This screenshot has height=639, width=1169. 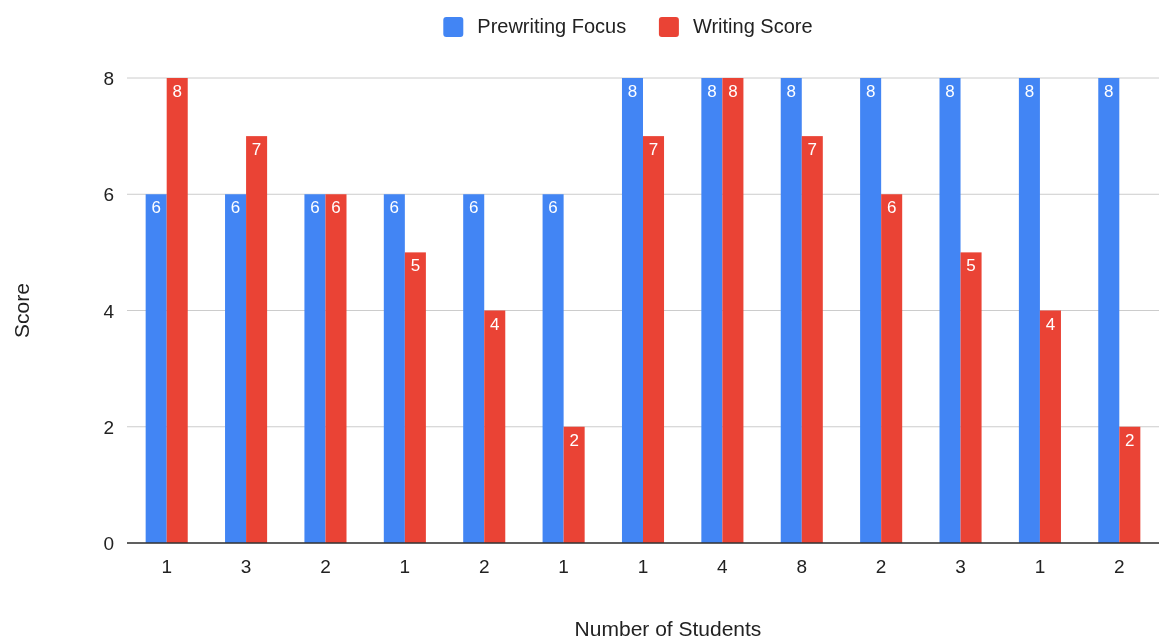 I want to click on y-tick-label: 8, so click(x=108, y=78).